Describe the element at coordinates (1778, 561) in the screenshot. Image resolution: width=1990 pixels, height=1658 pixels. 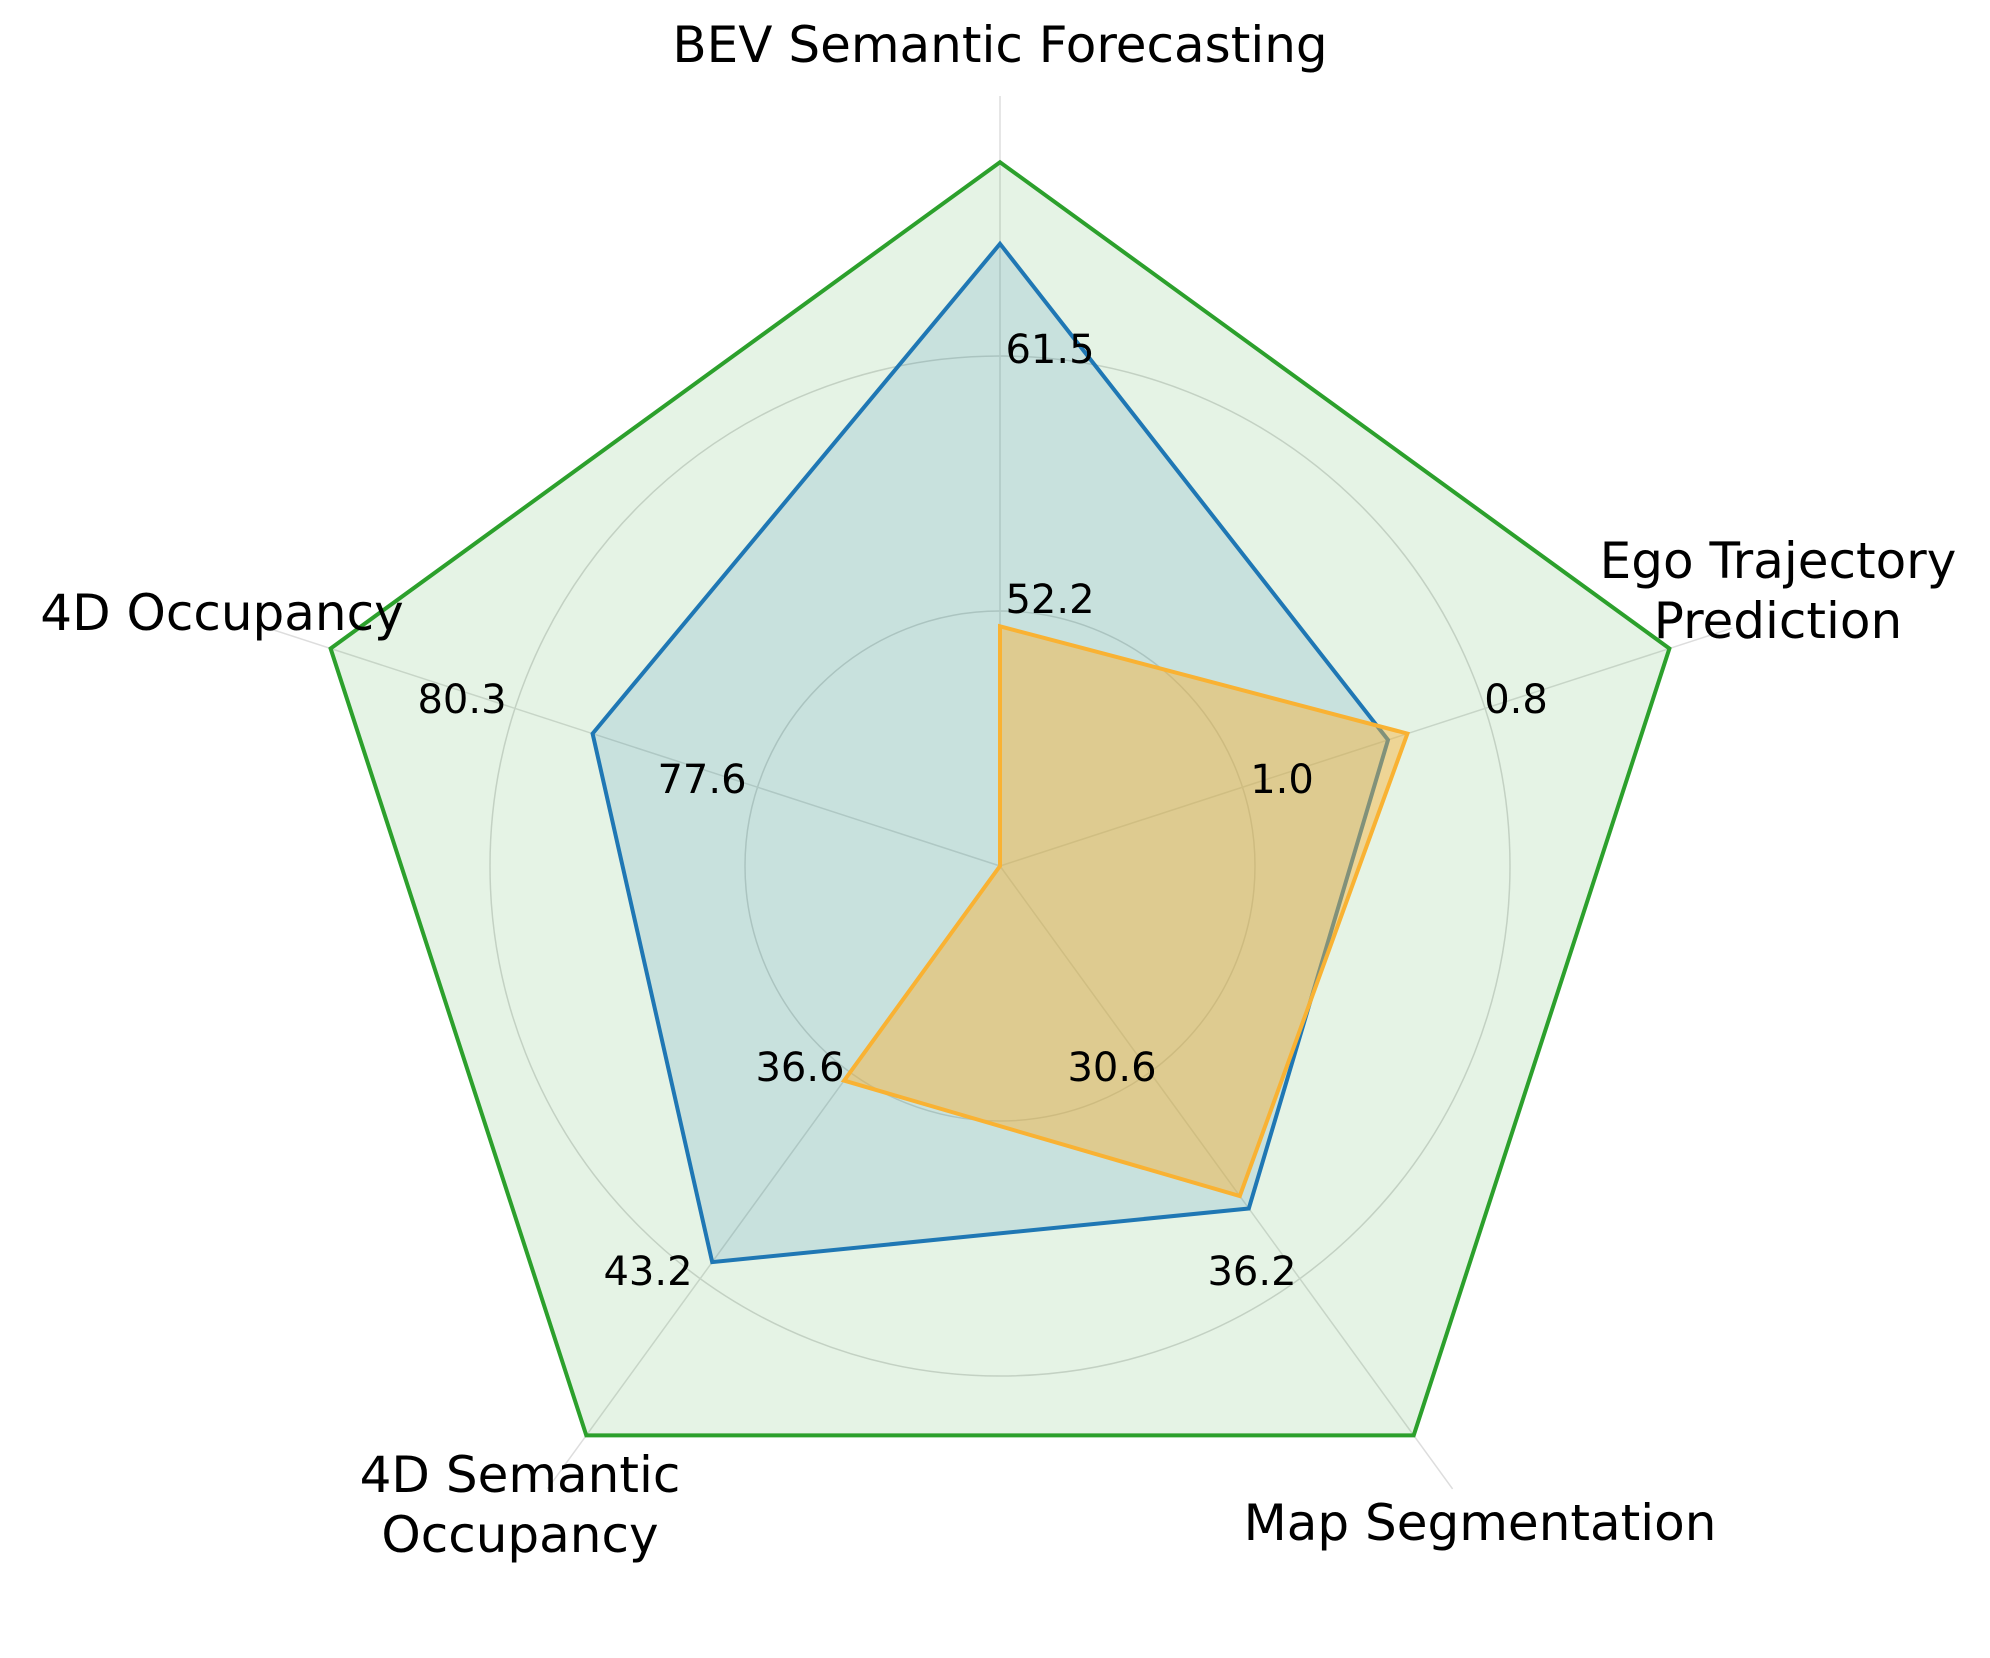
I see `axis-label-line: Ego Trajectory` at that location.